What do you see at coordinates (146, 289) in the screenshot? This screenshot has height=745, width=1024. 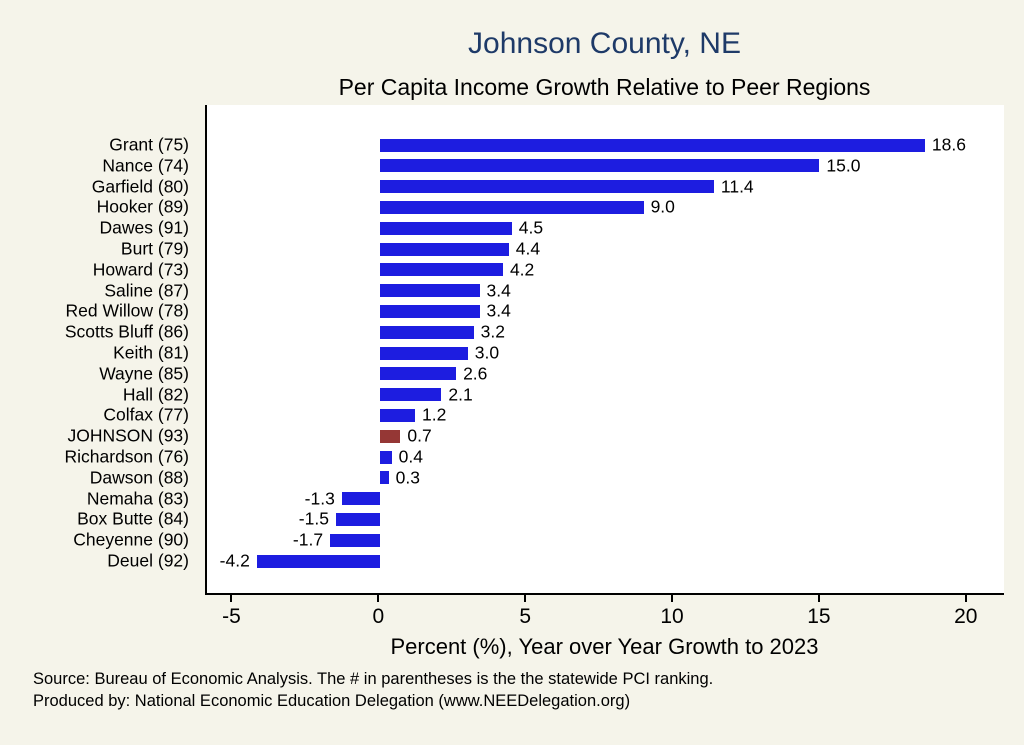 I see `category-label: Saline (87)` at bounding box center [146, 289].